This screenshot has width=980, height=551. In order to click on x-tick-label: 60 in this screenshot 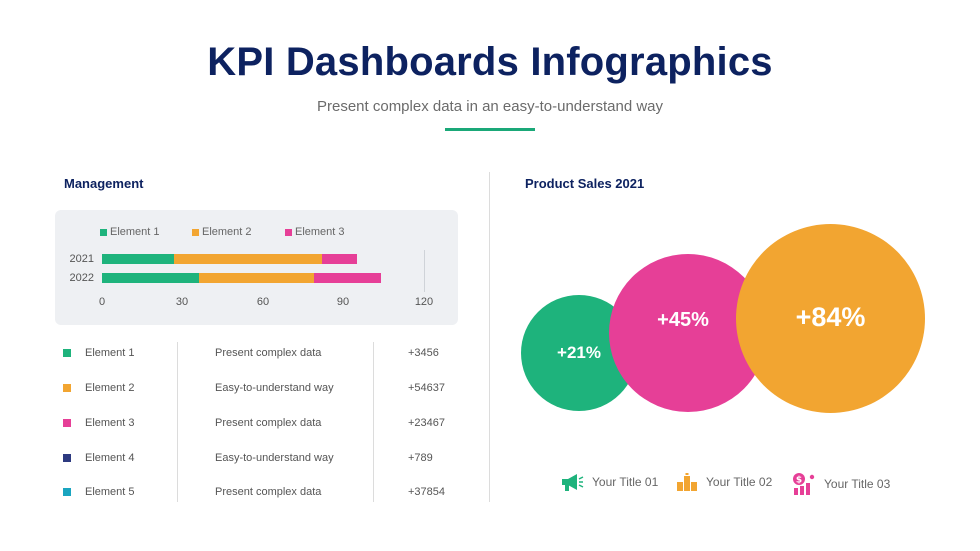, I will do `click(263, 302)`.